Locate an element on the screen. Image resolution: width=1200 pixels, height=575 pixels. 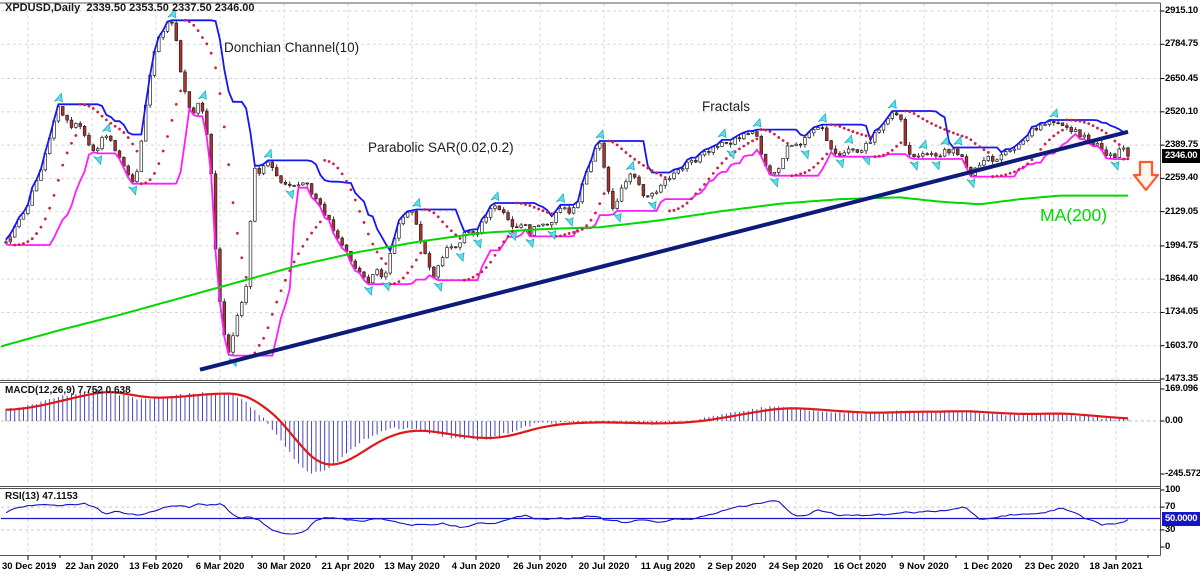
sell-arrow-icon is located at coordinates (1146, 176).